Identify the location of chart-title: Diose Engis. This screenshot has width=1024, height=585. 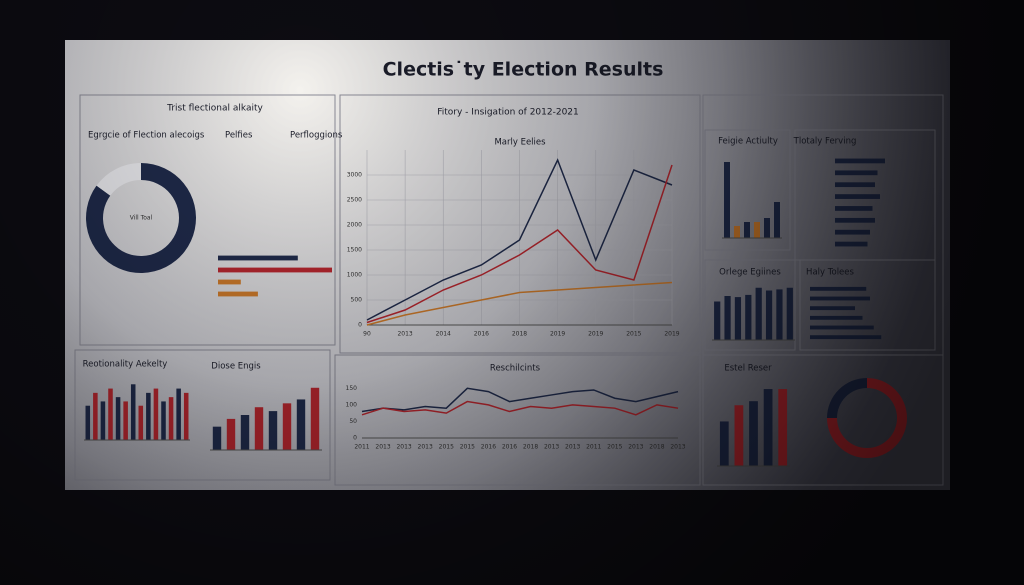
(236, 367).